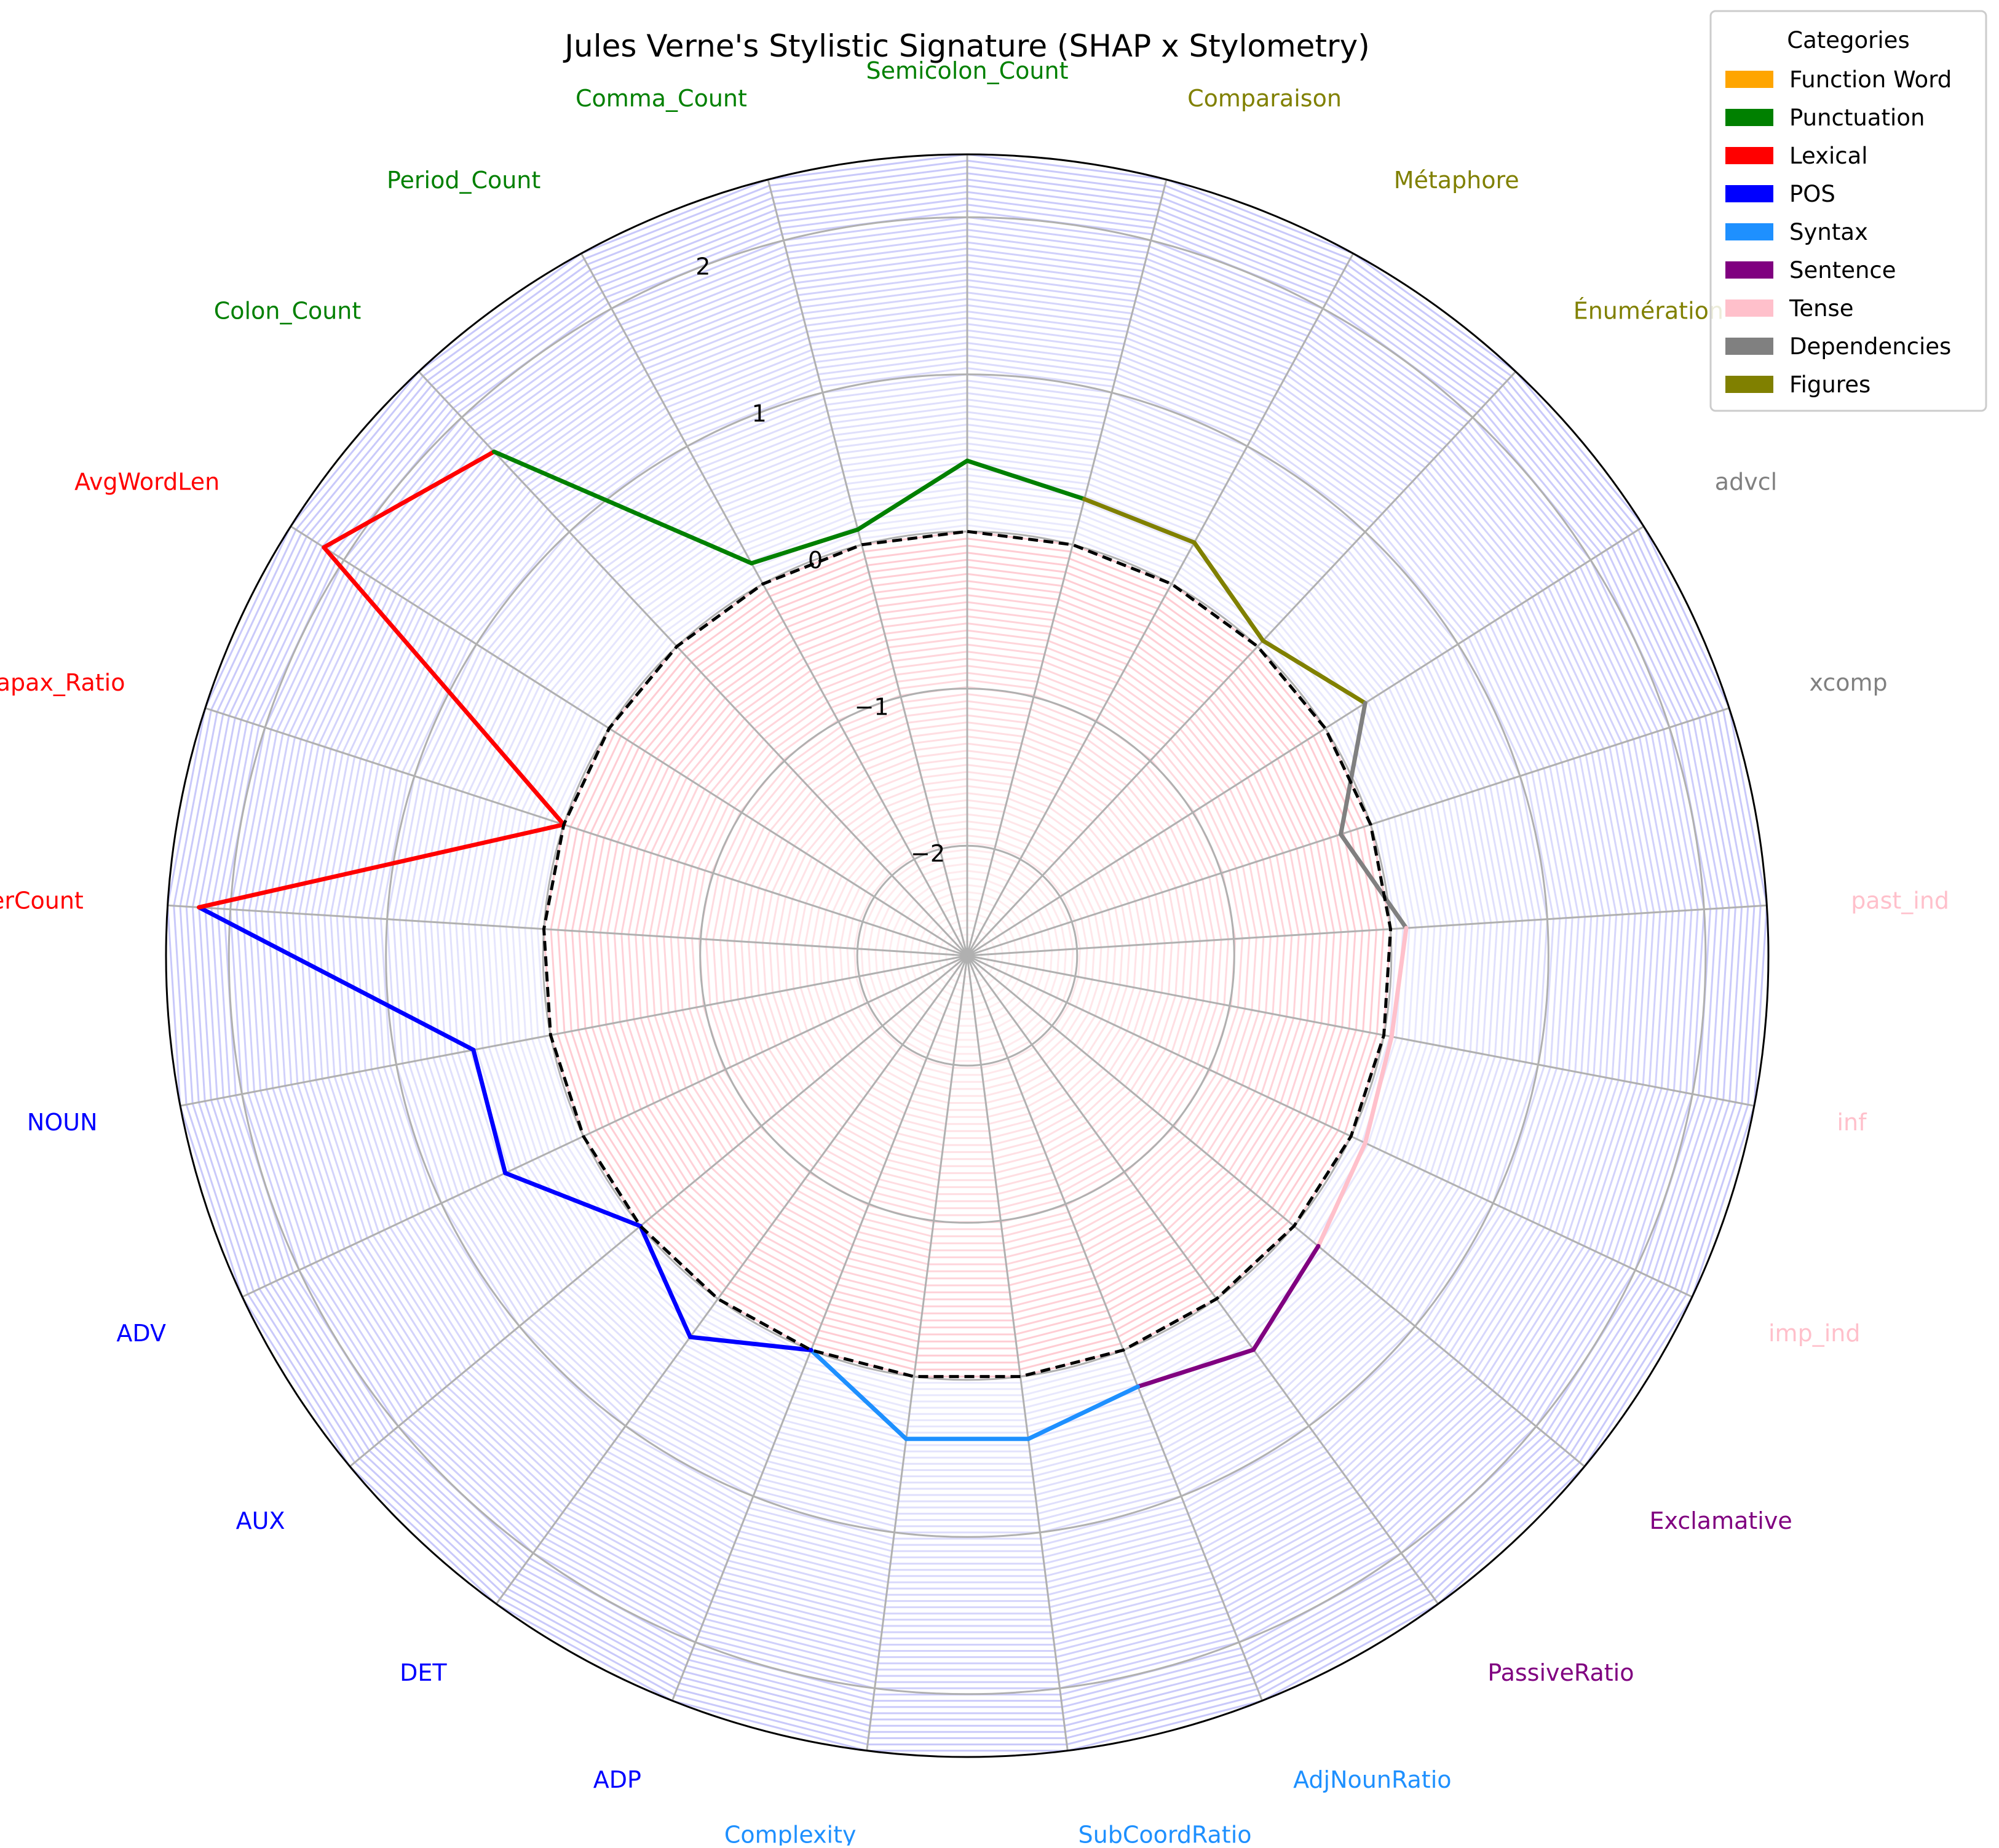 This screenshot has width=1999, height=1848. What do you see at coordinates (1560, 1672) in the screenshot?
I see `feature-label-passiveratio: PassiveRatio` at bounding box center [1560, 1672].